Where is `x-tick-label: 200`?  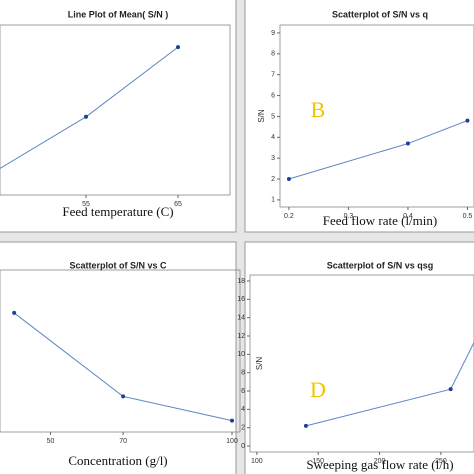
x-tick-label: 200 is located at coordinates (380, 461).